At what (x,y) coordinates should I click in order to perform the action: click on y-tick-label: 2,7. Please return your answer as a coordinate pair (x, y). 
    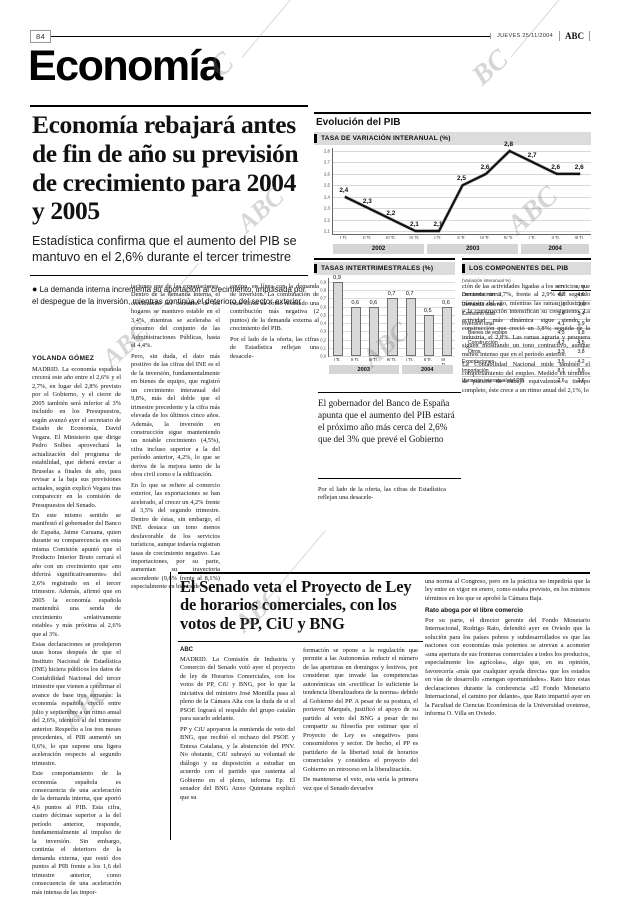
    Looking at the image, I should click on (326, 162).